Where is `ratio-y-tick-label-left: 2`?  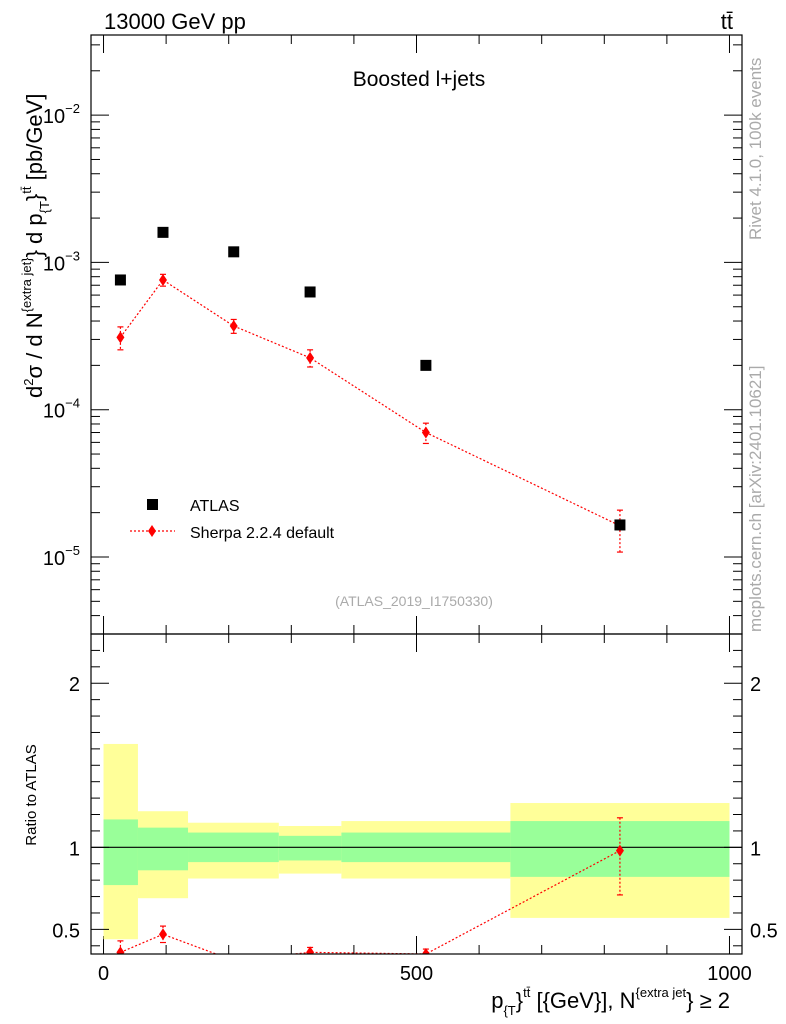
ratio-y-tick-label-left: 2 is located at coordinates (74, 685).